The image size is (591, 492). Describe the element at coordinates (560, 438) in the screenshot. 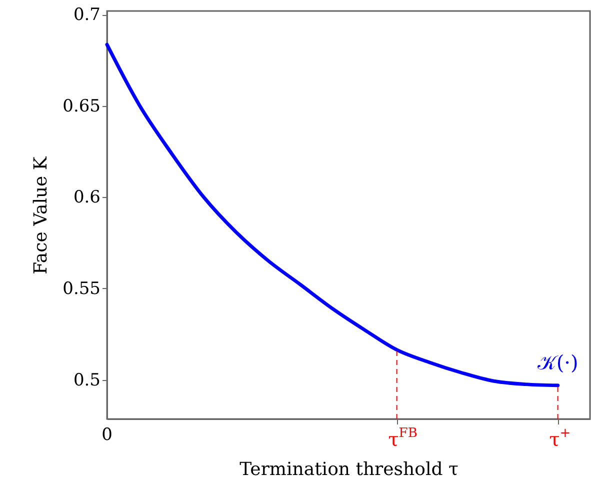

I see `x-tick-label: τ+` at that location.